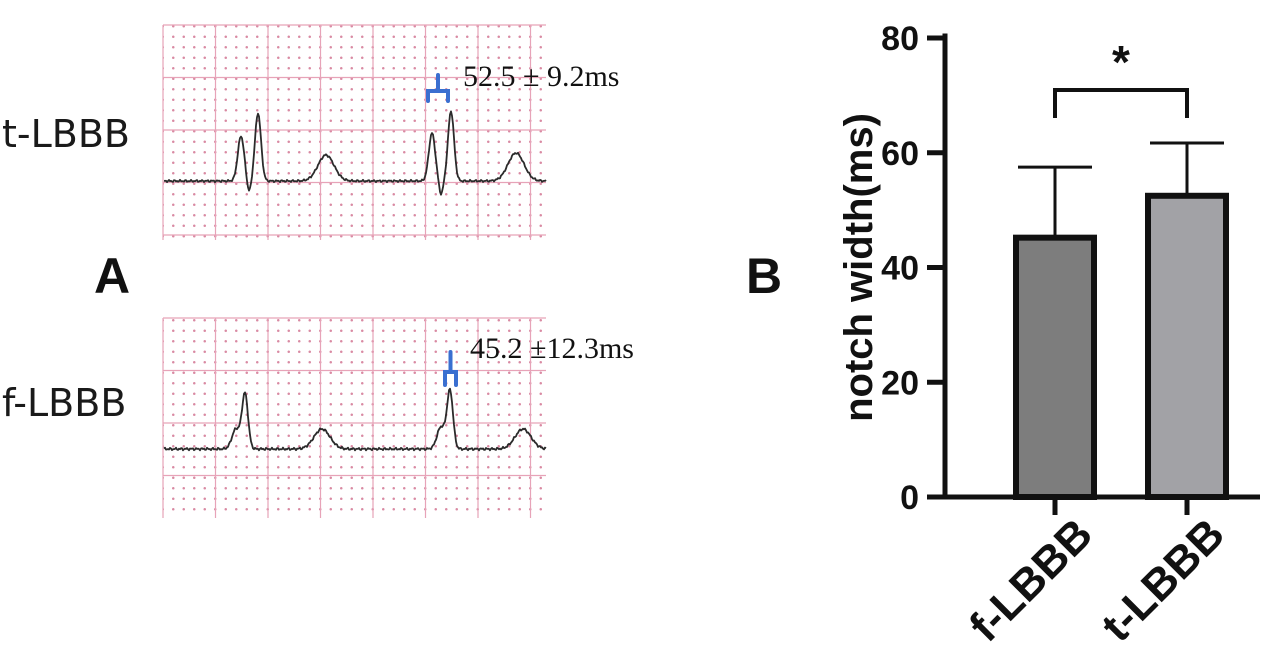 The image size is (1280, 648). I want to click on measurement-f-lbbb: 45.2 ±12.3ms, so click(552, 348).